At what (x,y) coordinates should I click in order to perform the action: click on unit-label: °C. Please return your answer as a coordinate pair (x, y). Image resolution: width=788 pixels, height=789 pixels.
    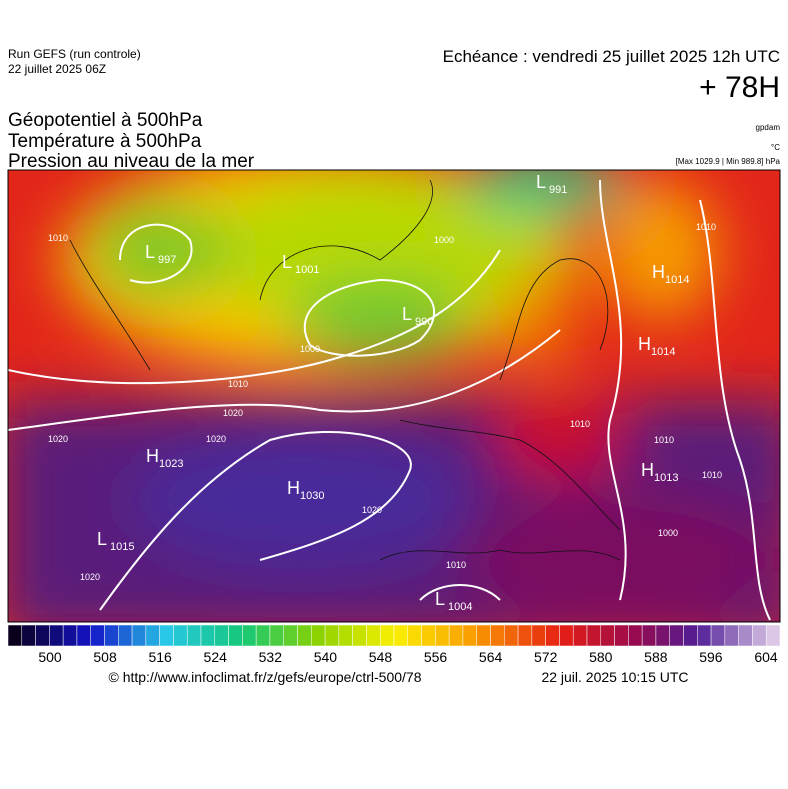
    Looking at the image, I should click on (775, 147).